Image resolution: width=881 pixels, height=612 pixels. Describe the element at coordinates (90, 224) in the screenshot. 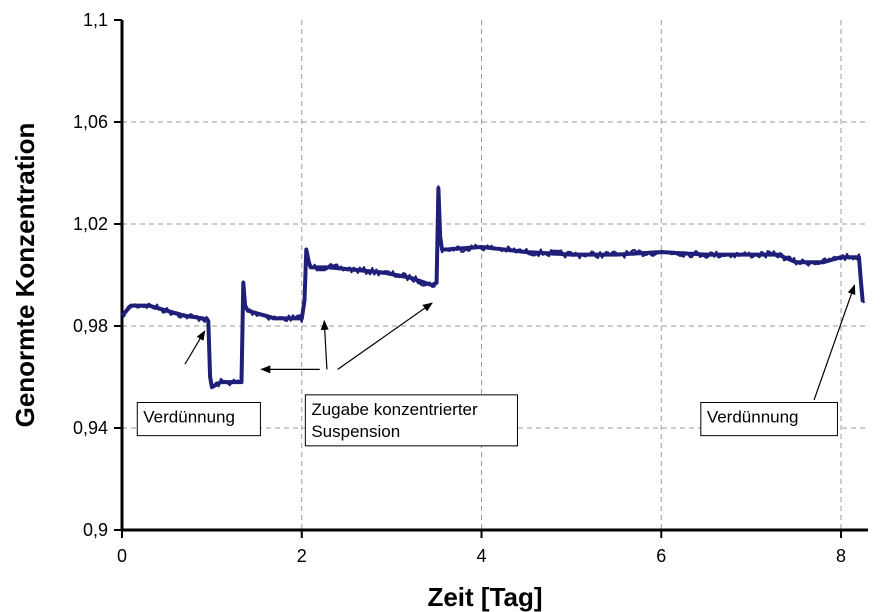

I see `y-tick-label: 1,02` at that location.